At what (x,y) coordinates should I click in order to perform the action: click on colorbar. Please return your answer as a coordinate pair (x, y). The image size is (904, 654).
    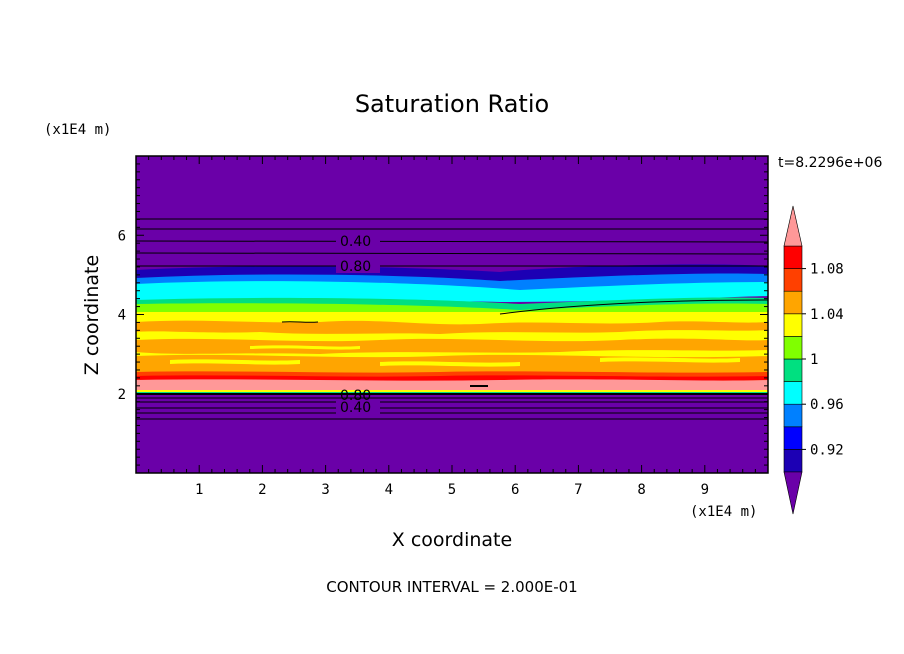
    Looking at the image, I should click on (793, 360).